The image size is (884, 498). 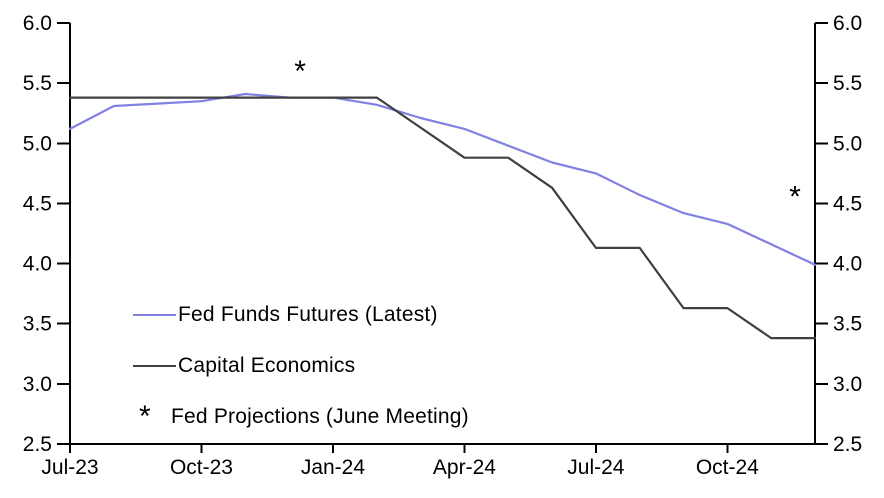 What do you see at coordinates (37, 324) in the screenshot?
I see `y-axis-label-left: 3.5` at bounding box center [37, 324].